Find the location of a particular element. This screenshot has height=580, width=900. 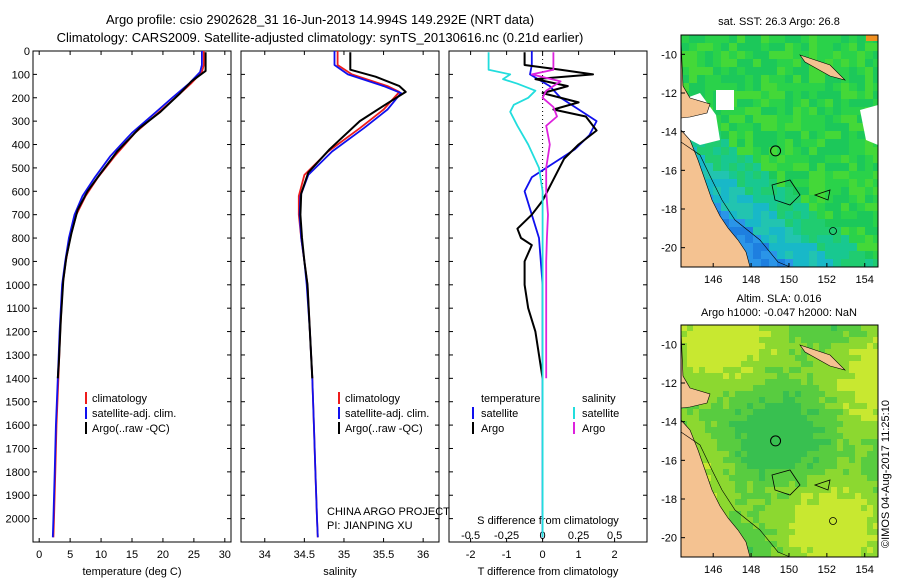

x-tick-label: 10 is located at coordinates (101, 555).